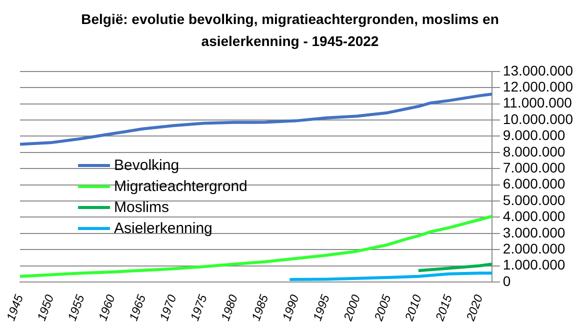 The height and width of the screenshot is (330, 582). Describe the element at coordinates (534, 248) in the screenshot. I see `y-tick-label: 2.000.000` at that location.